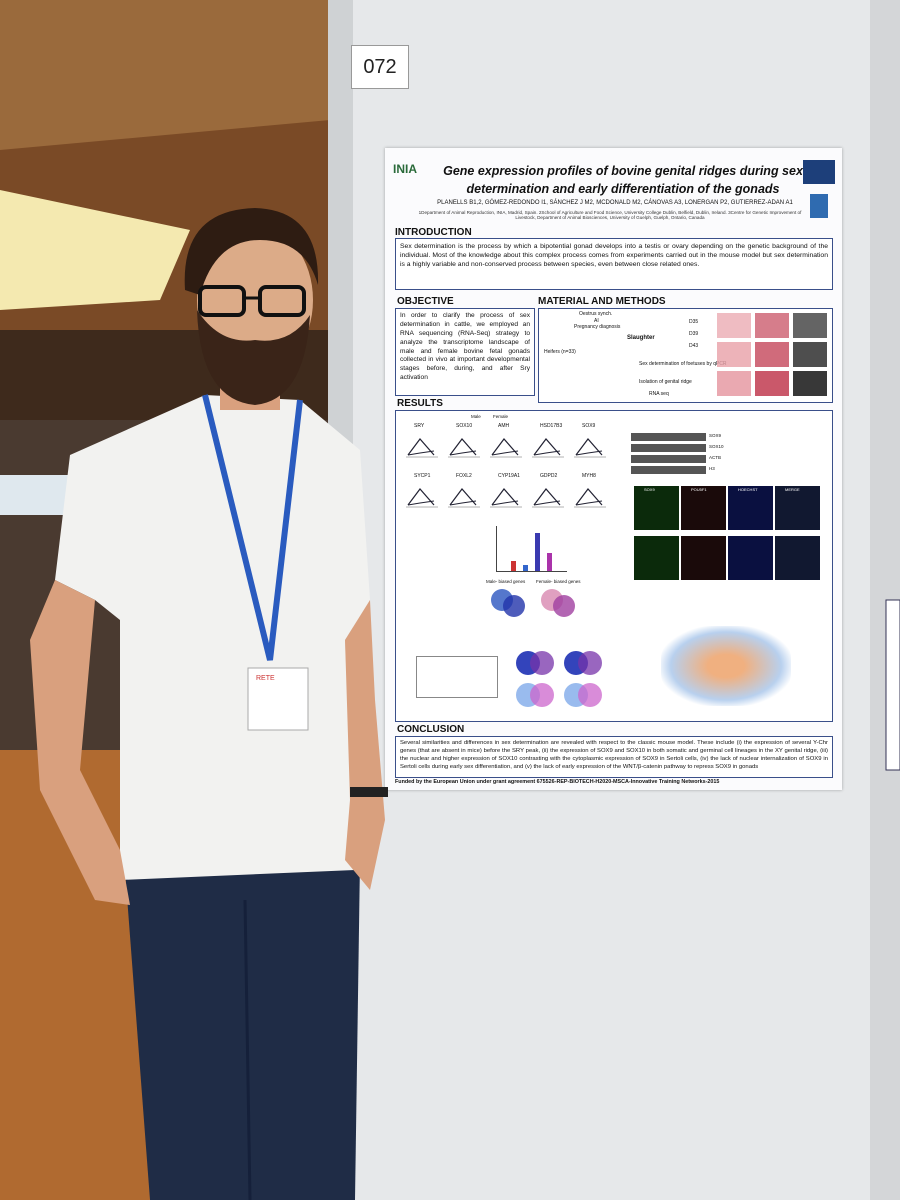  Describe the element at coordinates (819, 206) in the screenshot. I see `logo-ucd` at that location.